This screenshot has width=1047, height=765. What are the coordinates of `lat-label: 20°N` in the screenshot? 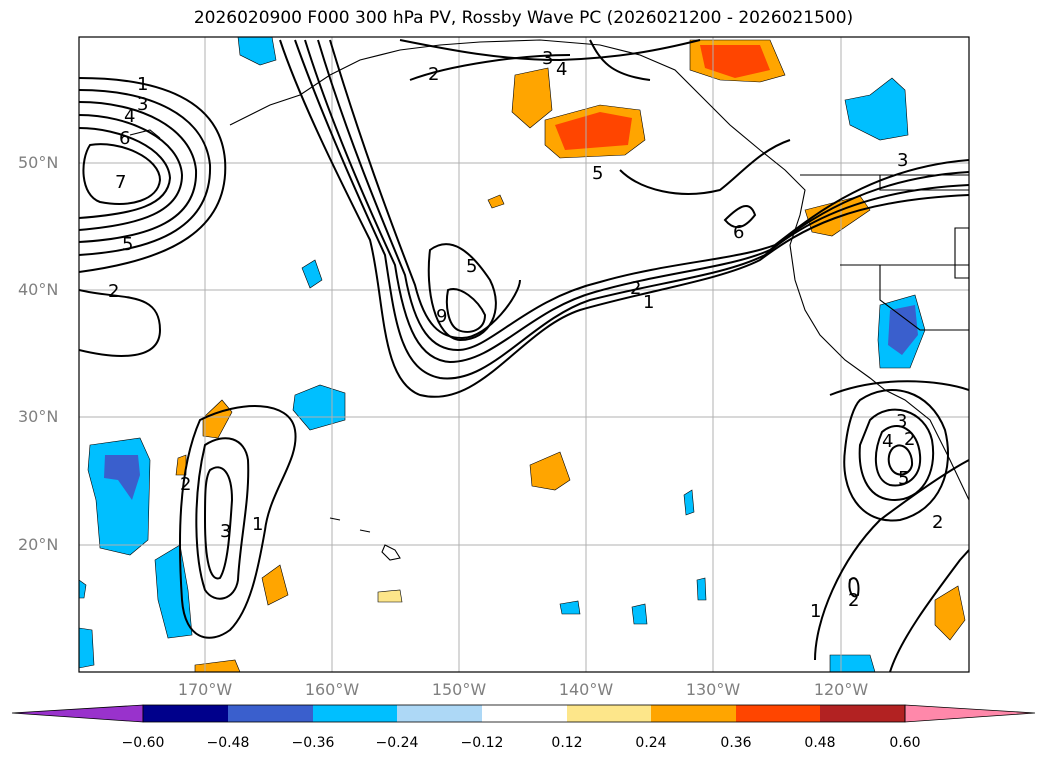 It's located at (38, 544).